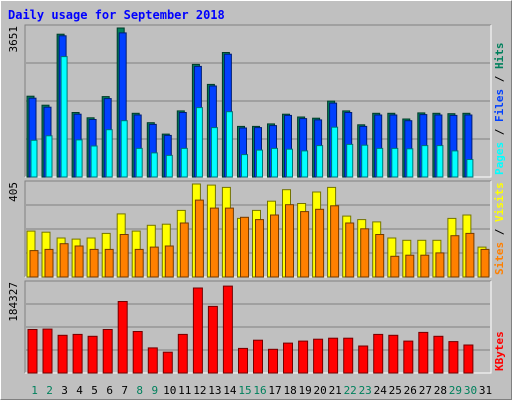 The image size is (512, 400). Describe the element at coordinates (199, 390) in the screenshot. I see `x-tick-label: 12` at that location.